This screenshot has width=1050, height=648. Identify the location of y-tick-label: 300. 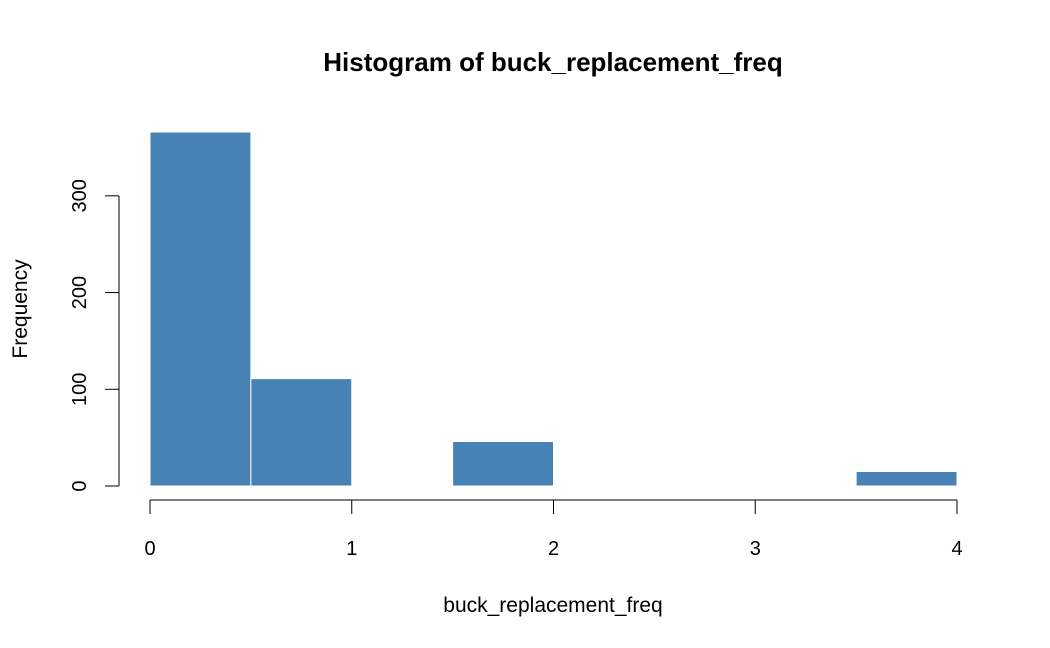
(80, 195).